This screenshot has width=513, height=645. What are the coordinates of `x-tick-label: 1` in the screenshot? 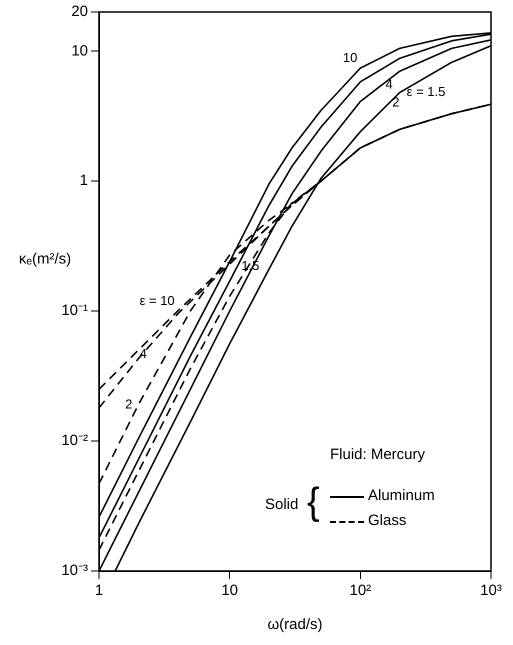 It's located at (99, 591).